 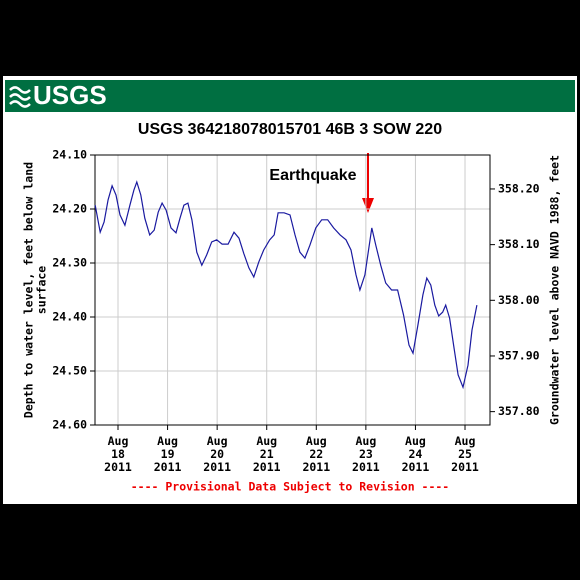 I want to click on y2-tick-label: 358.20, so click(x=519, y=188).